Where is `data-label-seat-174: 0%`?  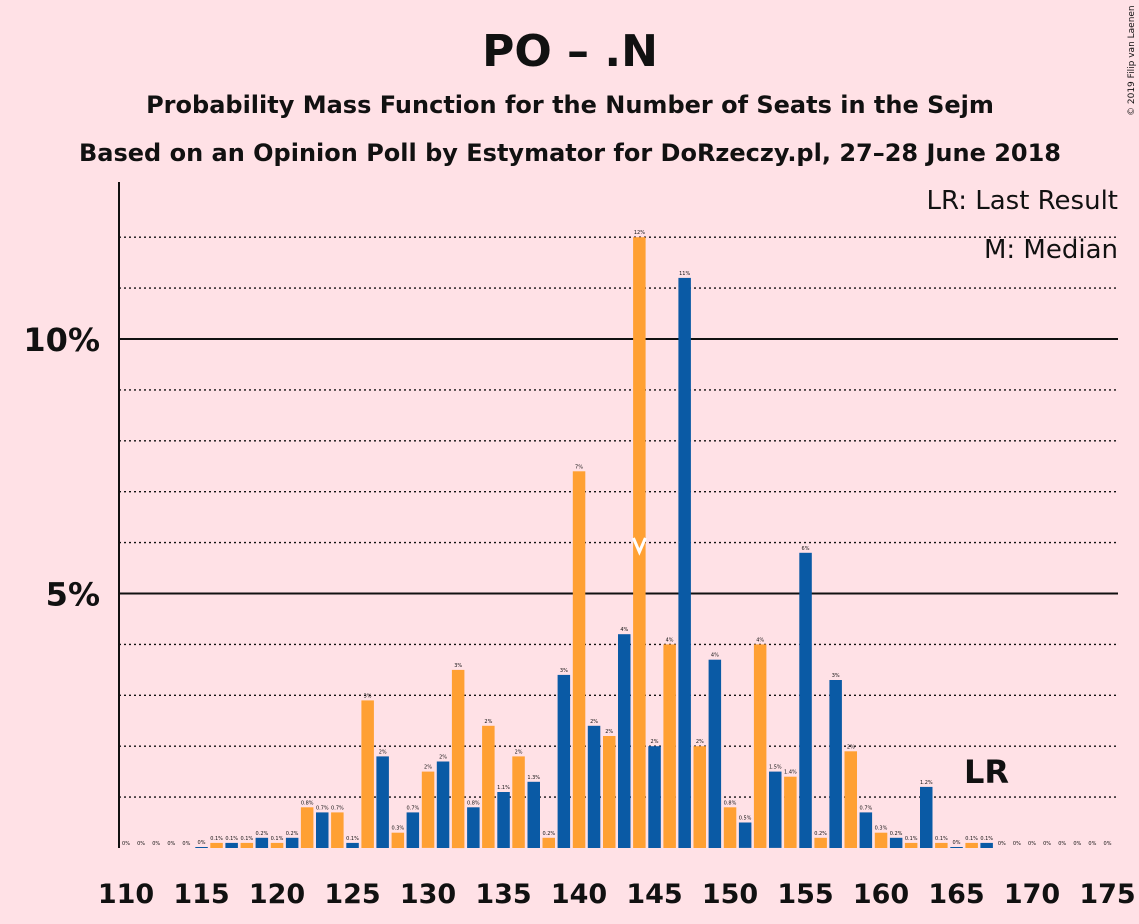 data-label-seat-174: 0% is located at coordinates (1092, 844).